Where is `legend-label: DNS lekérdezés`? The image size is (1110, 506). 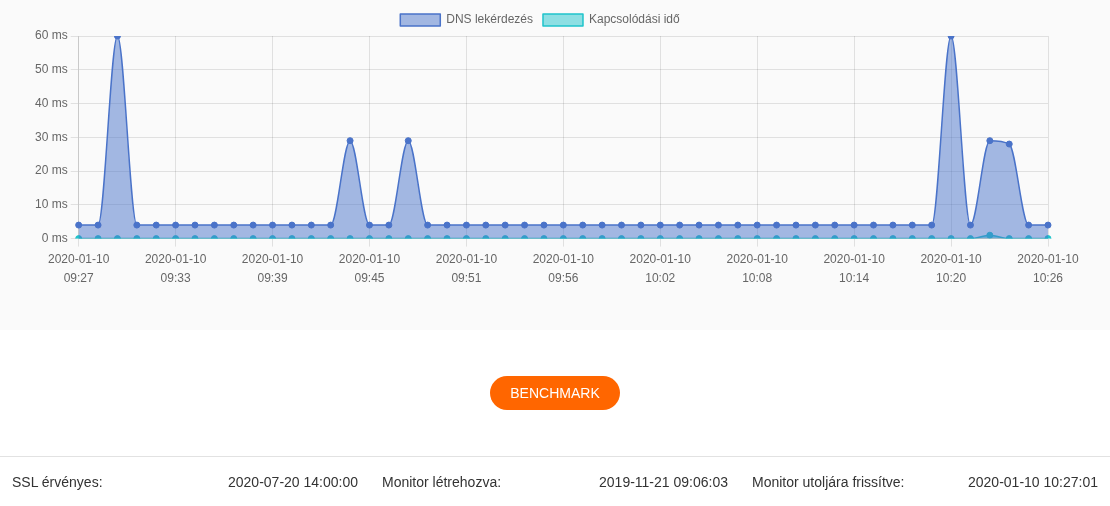 legend-label: DNS lekérdezés is located at coordinates (489, 19).